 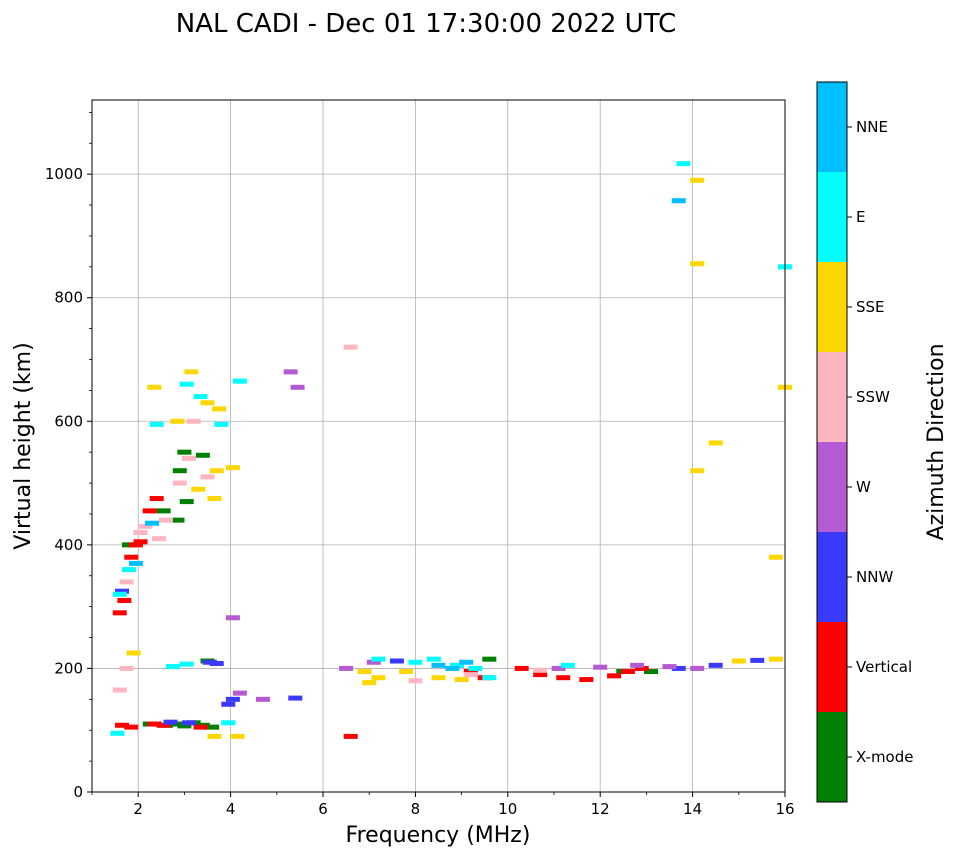 I want to click on colorbar-tick-label: X-mode, so click(x=884, y=757).